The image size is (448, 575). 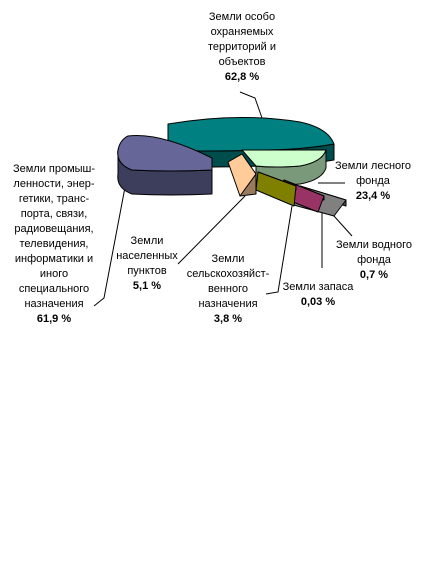 I want to click on label-industry-line-9: назначения, so click(x=53, y=304).